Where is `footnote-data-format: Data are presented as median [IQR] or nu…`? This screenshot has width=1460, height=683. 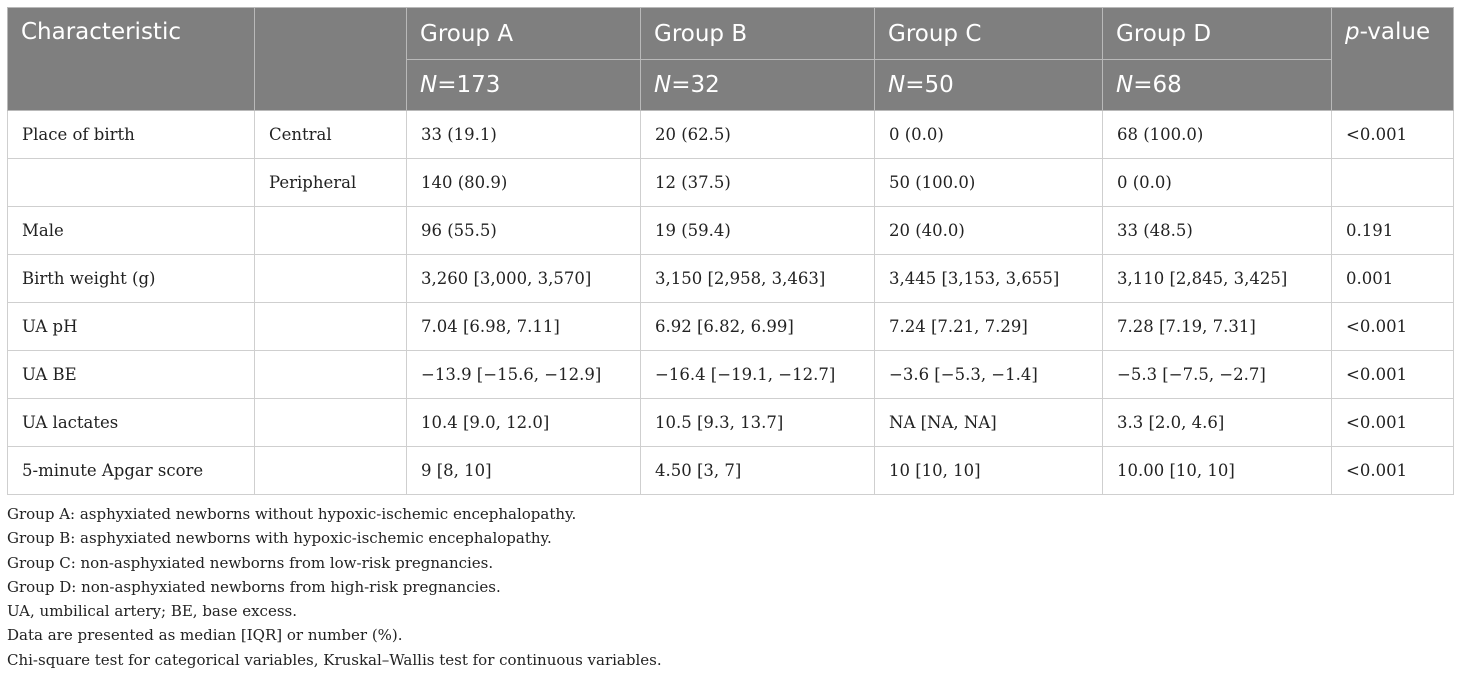
footnote-data-format: Data are presented as median [IQR] or nu… is located at coordinates (205, 635).